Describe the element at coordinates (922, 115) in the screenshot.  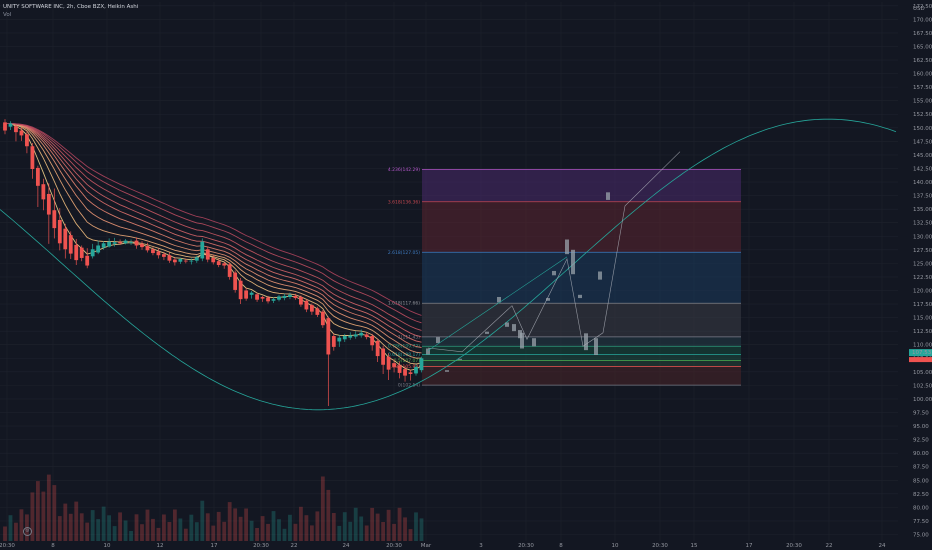
I see `price-tick: 152.50` at that location.